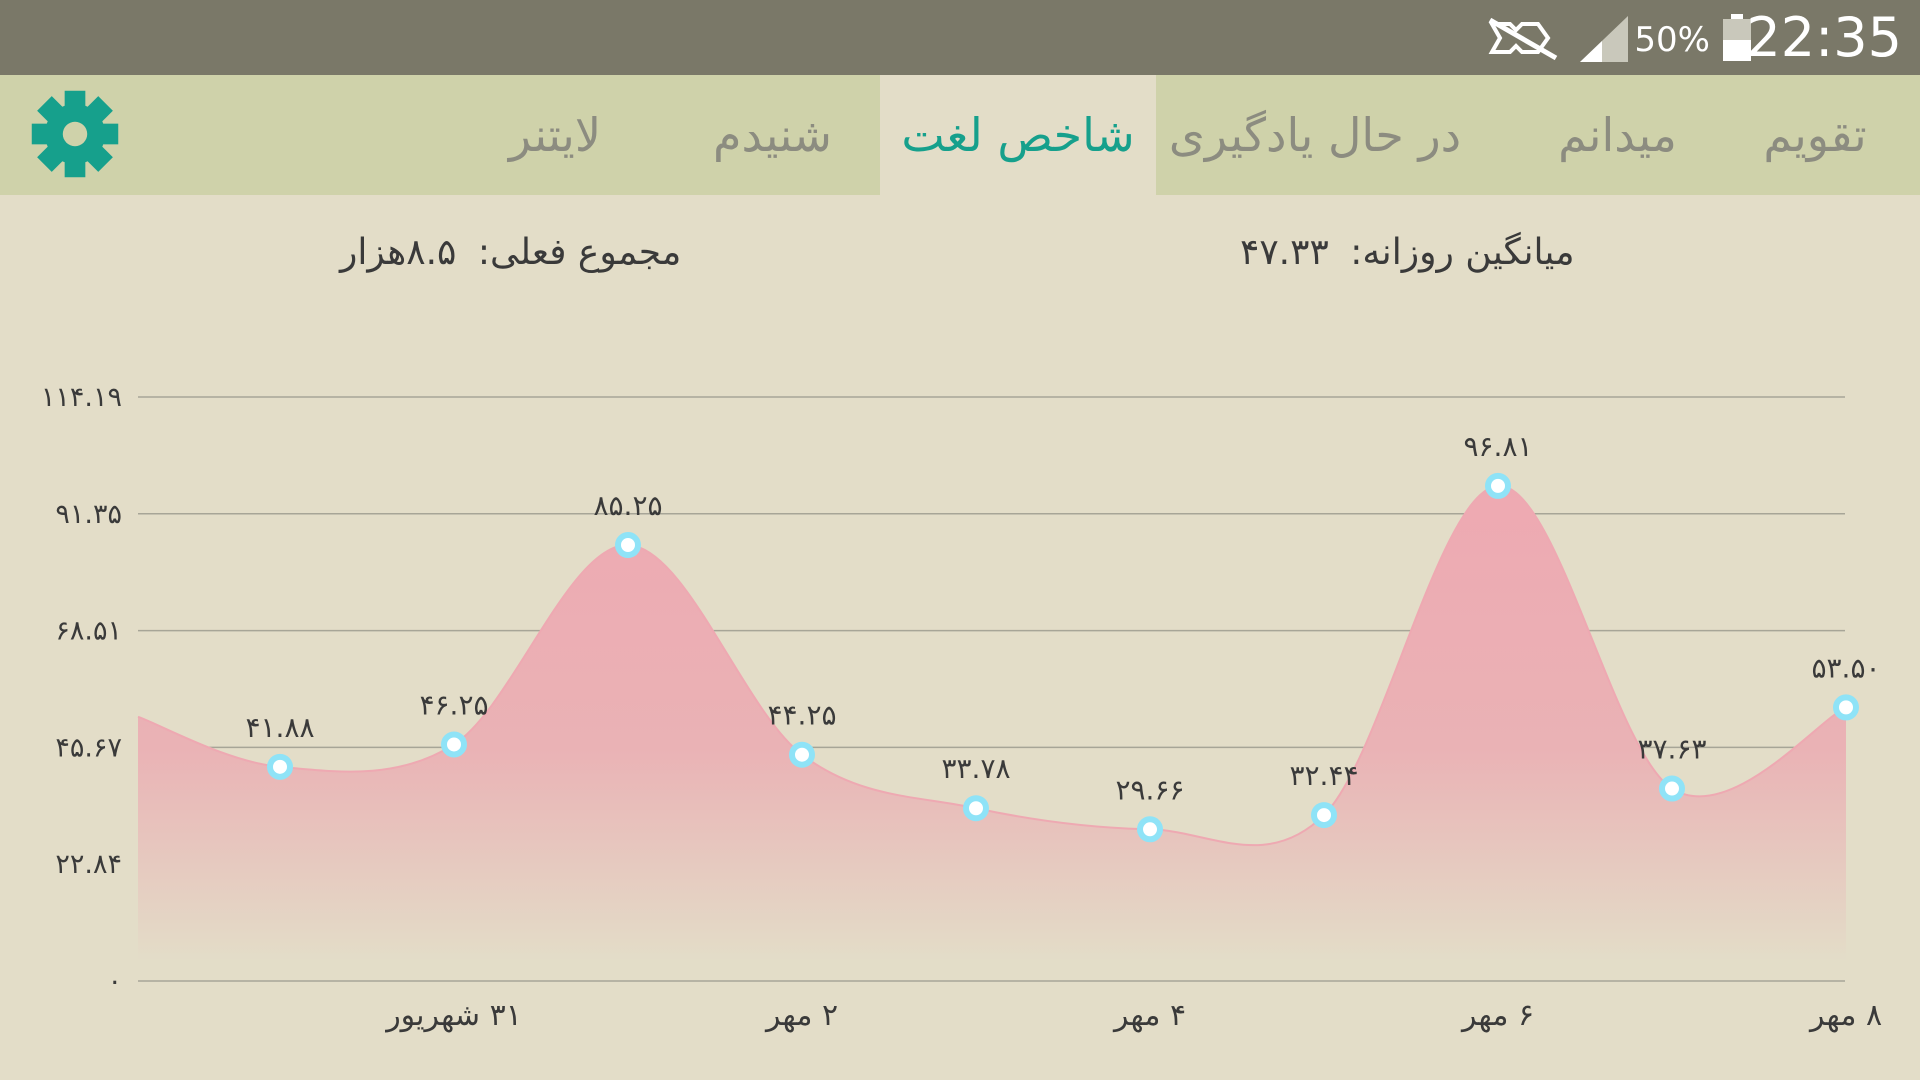  I want to click on battery-icon, so click(1737, 40).